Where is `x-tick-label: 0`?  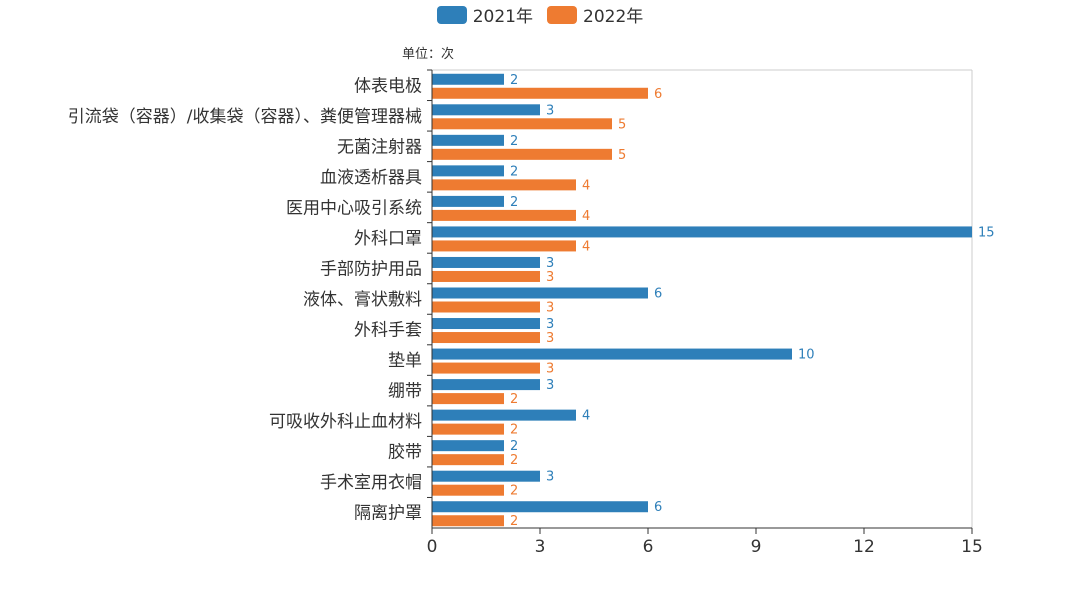
x-tick-label: 0 is located at coordinates (432, 547).